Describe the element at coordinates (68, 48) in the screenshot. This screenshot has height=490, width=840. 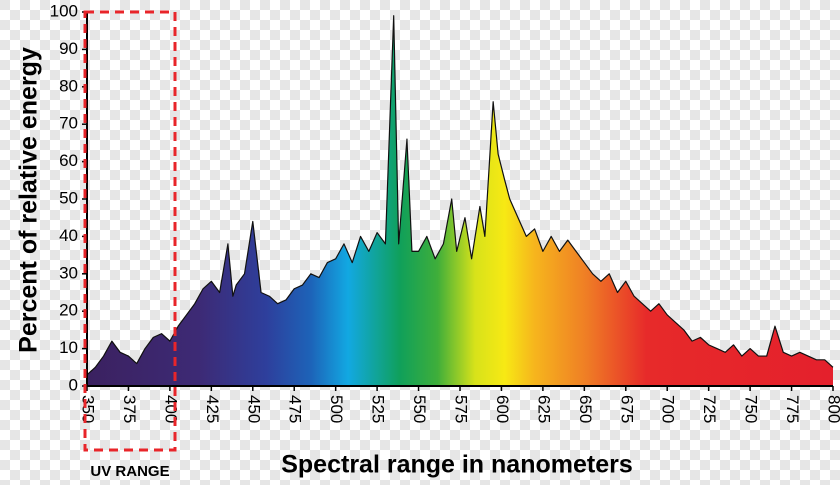
I see `y-tick-label: 90` at that location.